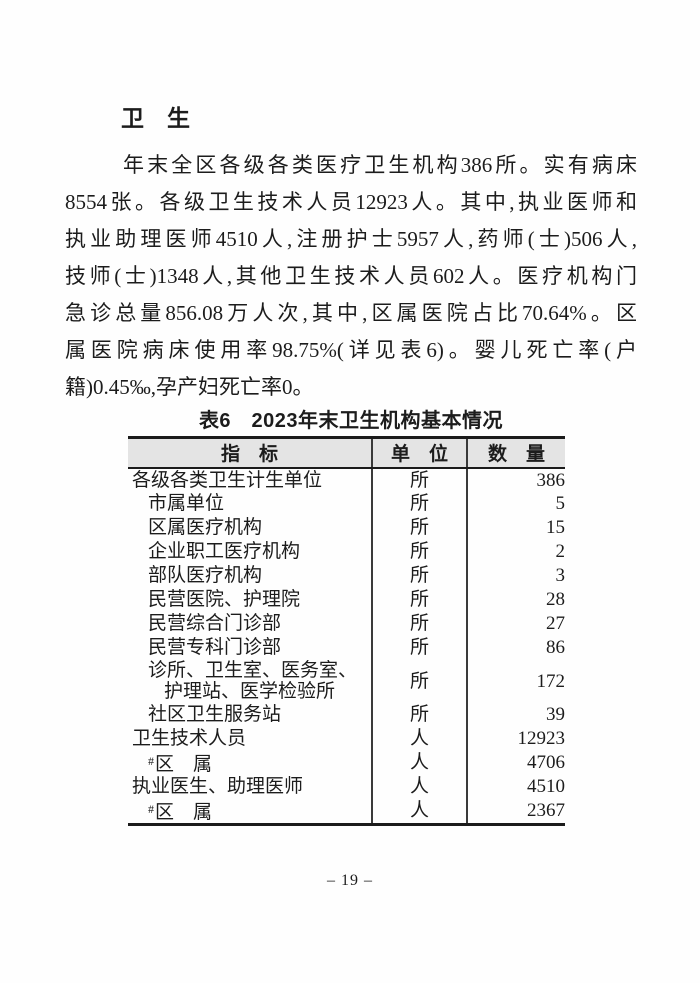  I want to click on paragraph-line: 执业助理医师4510人,注册护士5957人,药师(士)506人,, so click(351, 239).